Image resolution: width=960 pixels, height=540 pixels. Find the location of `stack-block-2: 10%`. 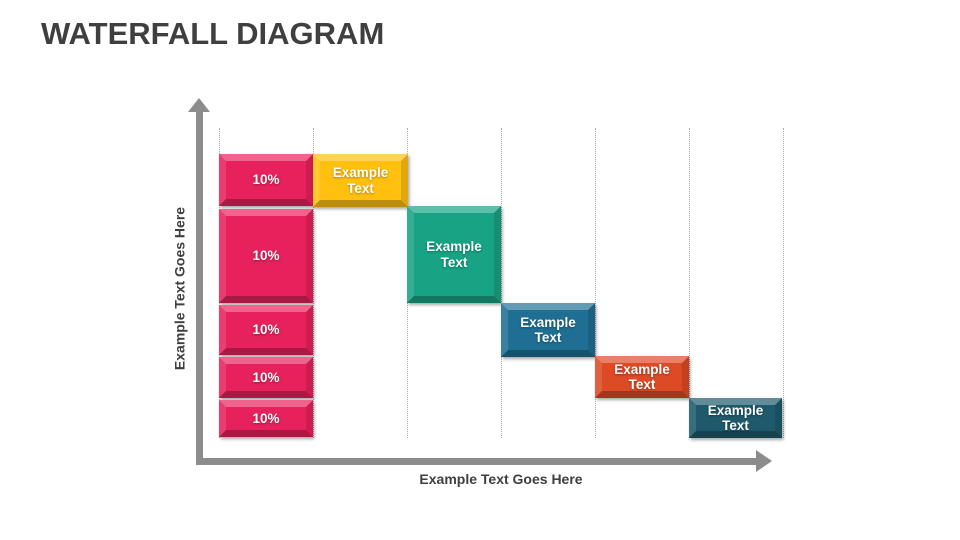

stack-block-2: 10% is located at coordinates (266, 256).